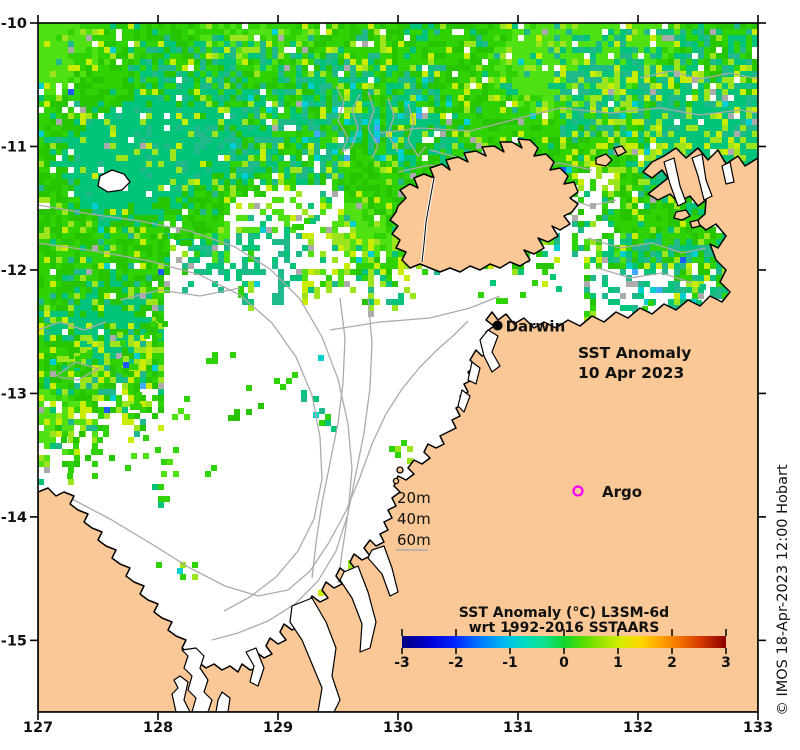 The height and width of the screenshot is (750, 800). Describe the element at coordinates (278, 728) in the screenshot. I see `x-tick-label: 129` at that location.